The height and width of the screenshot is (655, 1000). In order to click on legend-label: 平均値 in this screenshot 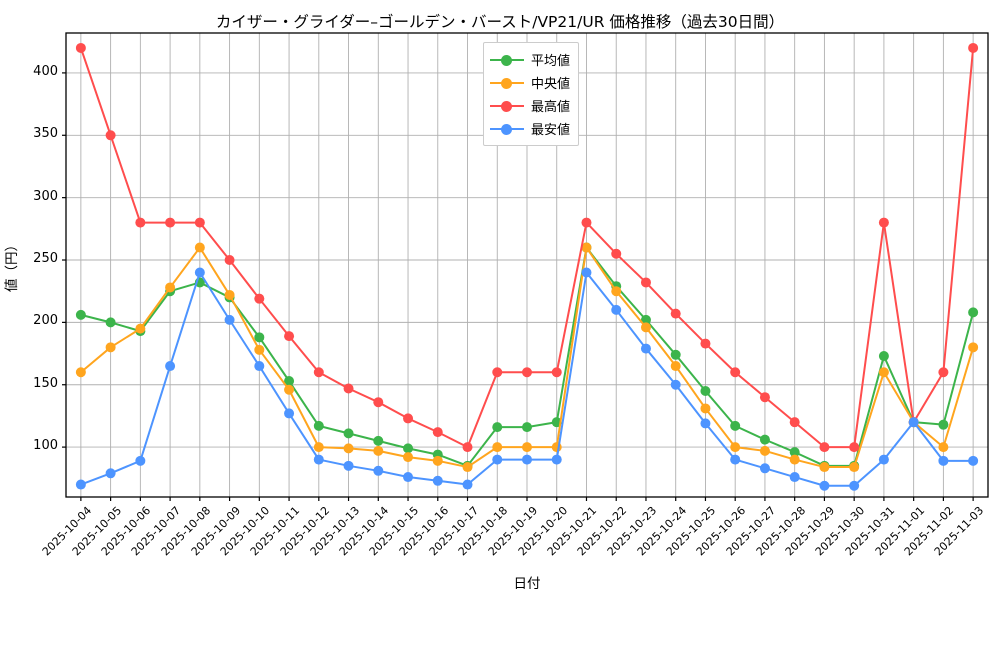, I will do `click(551, 61)`.